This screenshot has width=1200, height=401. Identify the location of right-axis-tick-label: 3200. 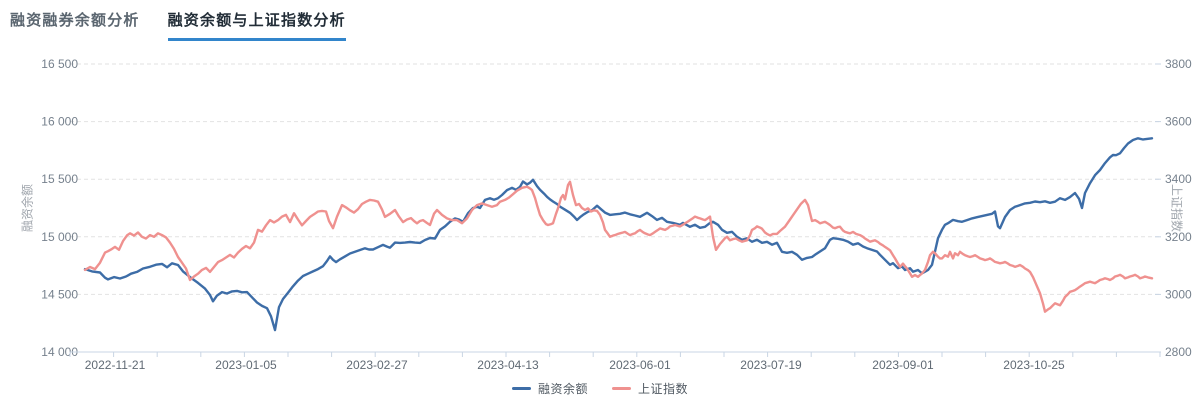
(1178, 237).